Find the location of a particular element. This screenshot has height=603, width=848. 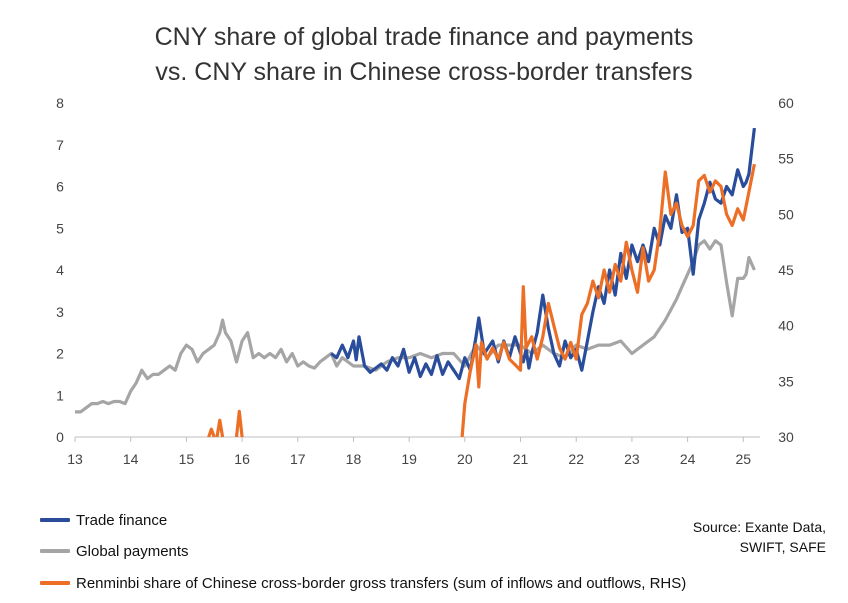

x-tick-label: 13 is located at coordinates (75, 459).